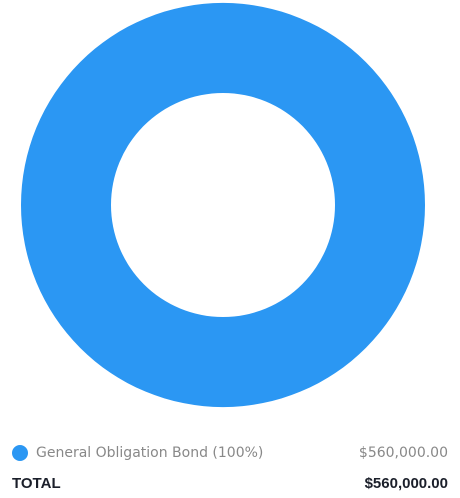  What do you see at coordinates (36, 483) in the screenshot?
I see `total-label: TOTAL` at bounding box center [36, 483].